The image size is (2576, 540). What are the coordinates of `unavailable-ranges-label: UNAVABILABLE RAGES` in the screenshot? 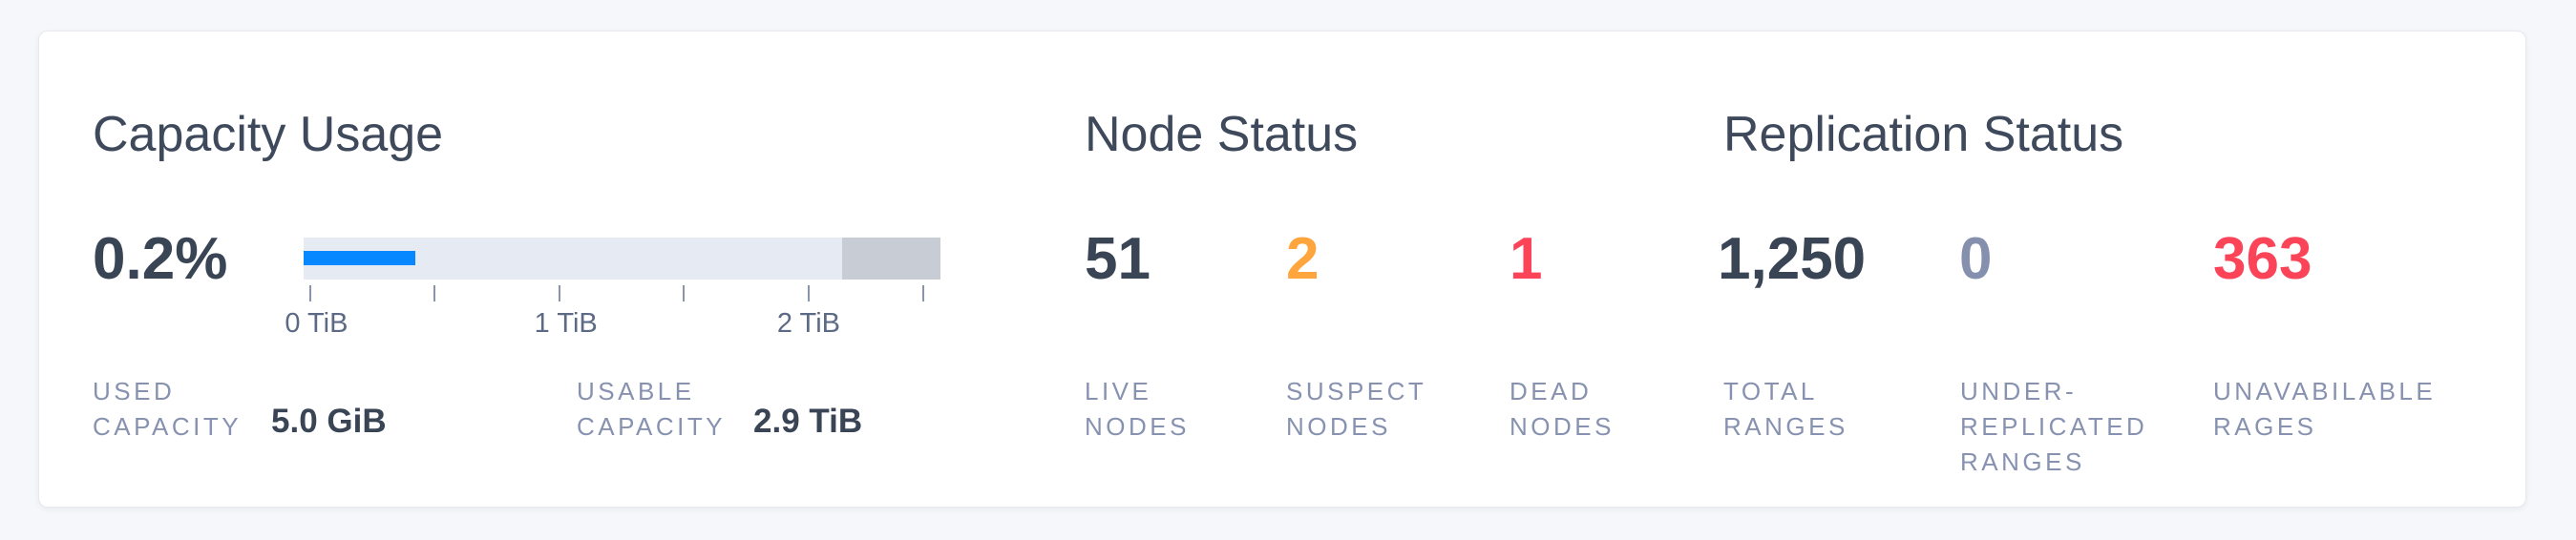 It's located at (2325, 409).